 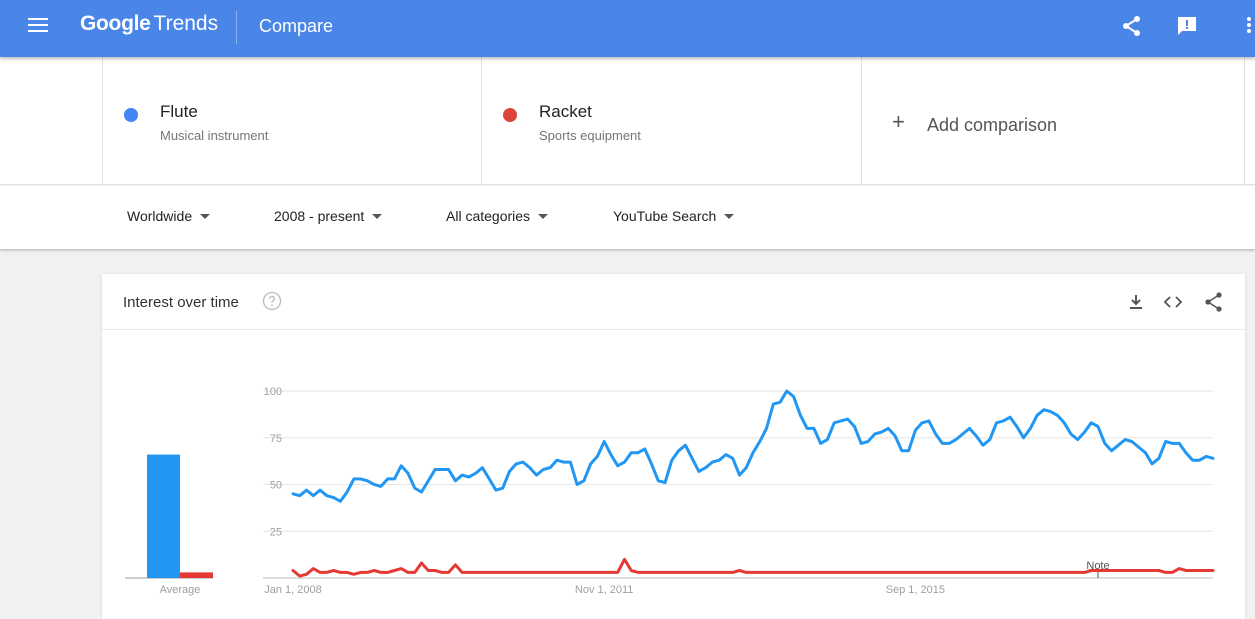 What do you see at coordinates (753, 446) in the screenshot?
I see `series-line-flute` at bounding box center [753, 446].